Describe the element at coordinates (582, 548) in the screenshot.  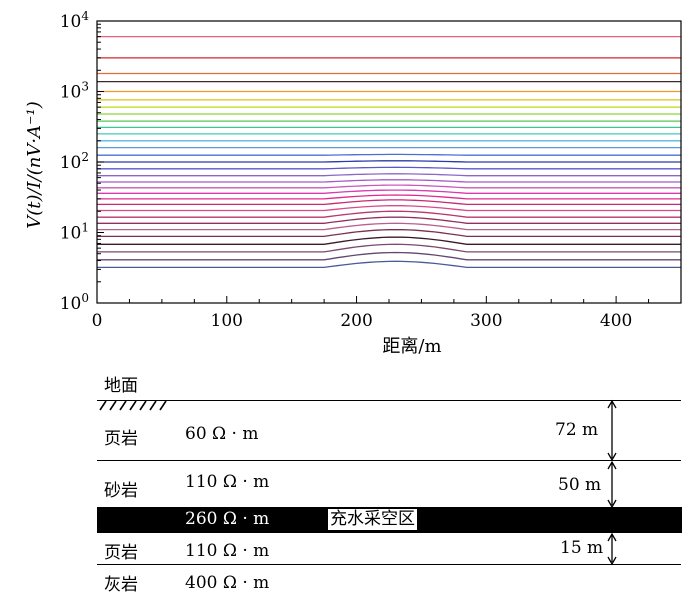
I see `thickness-label-3: 15 m` at that location.